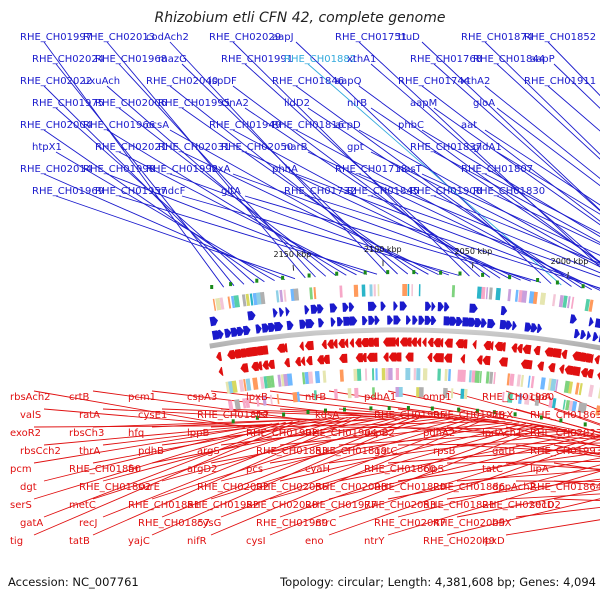  I want to click on gene-label: xthA1, so click(361, 59).